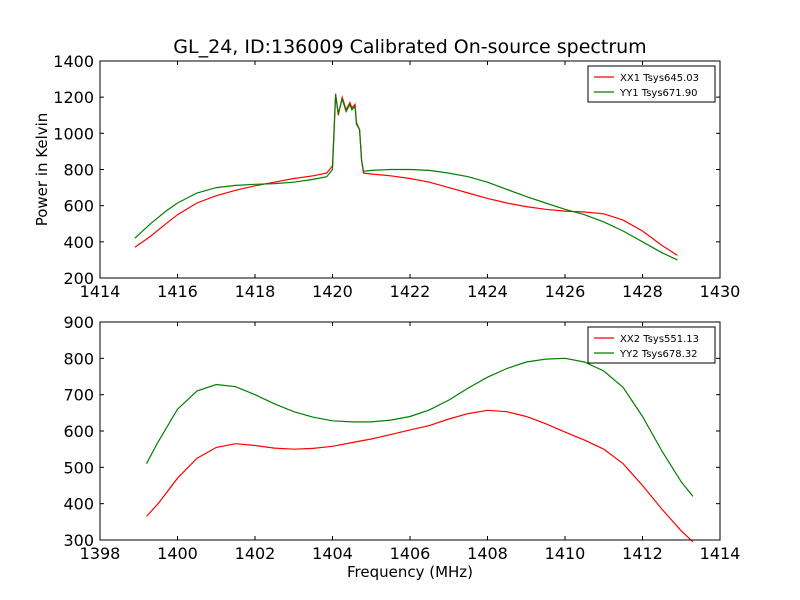 This screenshot has height=600, width=800. Describe the element at coordinates (487, 291) in the screenshot. I see `x-tick-label: 1424` at that location.